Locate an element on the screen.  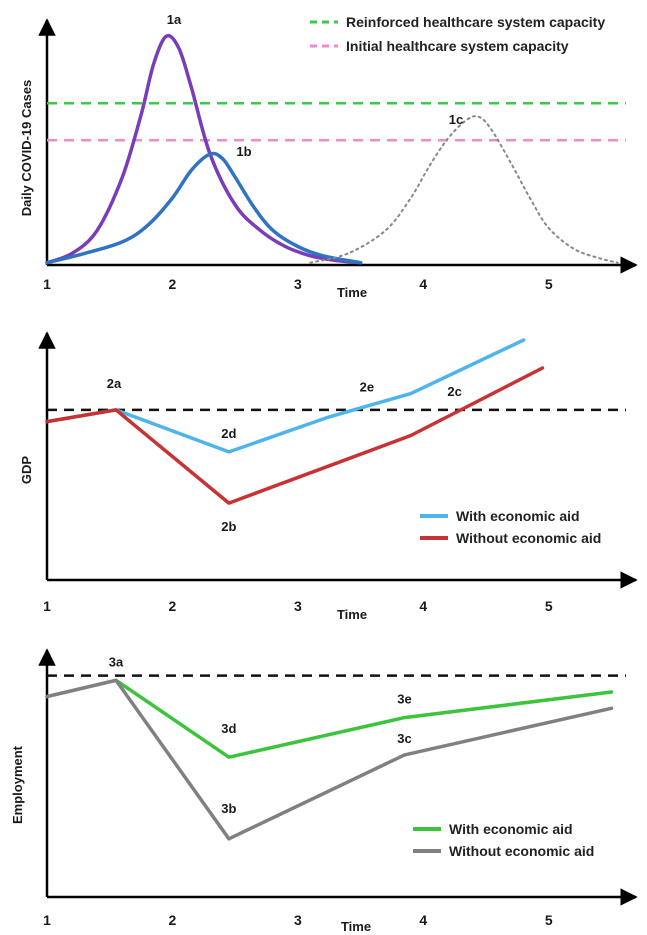
y-axis-title: GDP is located at coordinates (26, 470).